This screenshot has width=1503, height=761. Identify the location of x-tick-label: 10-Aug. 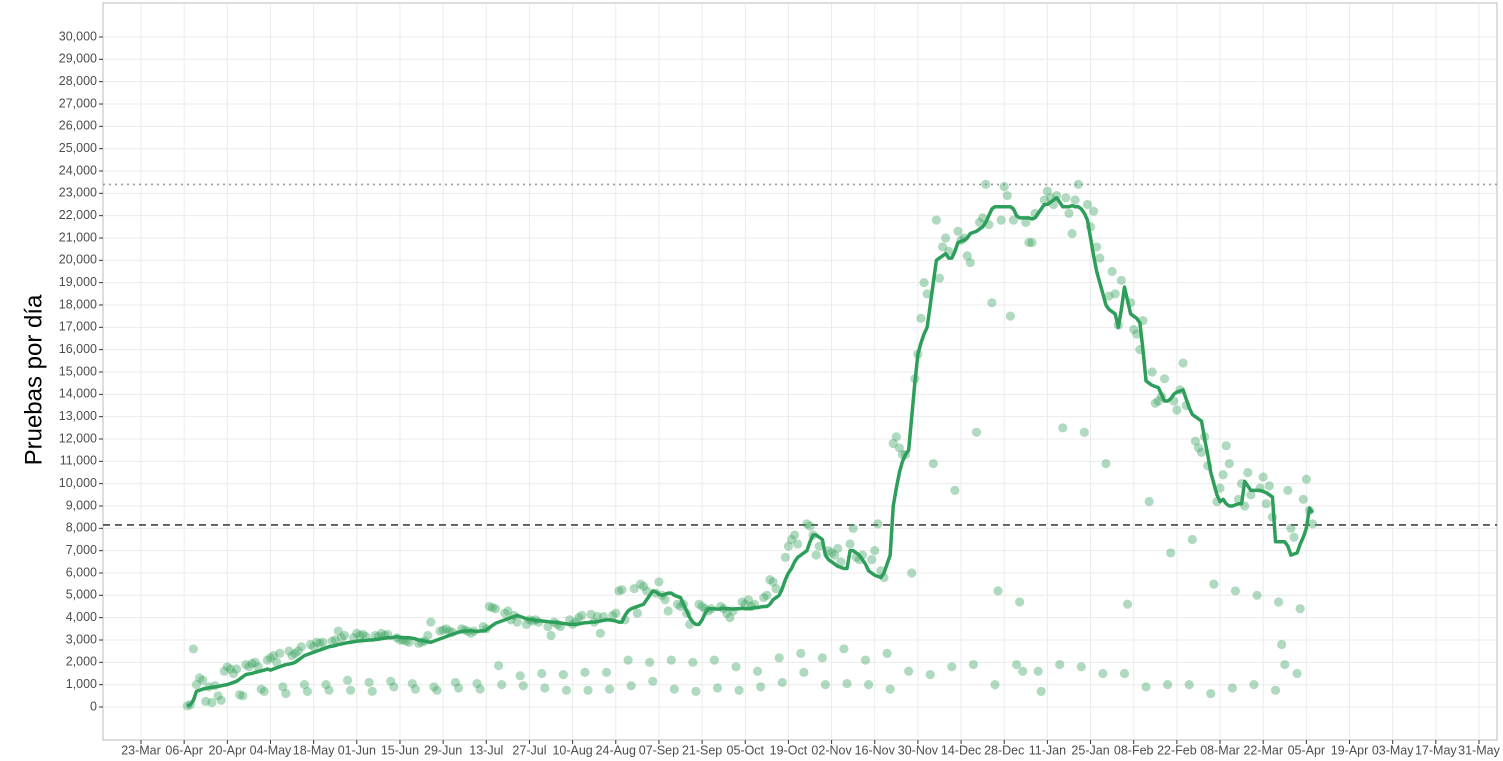
(572, 750).